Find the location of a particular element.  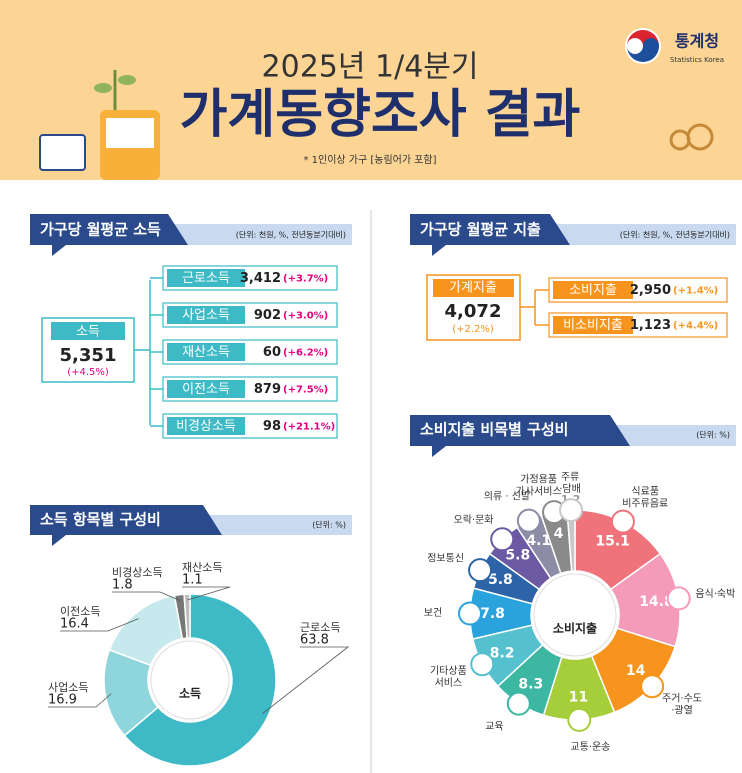

income-total-change: (+4.5%) is located at coordinates (88, 372).